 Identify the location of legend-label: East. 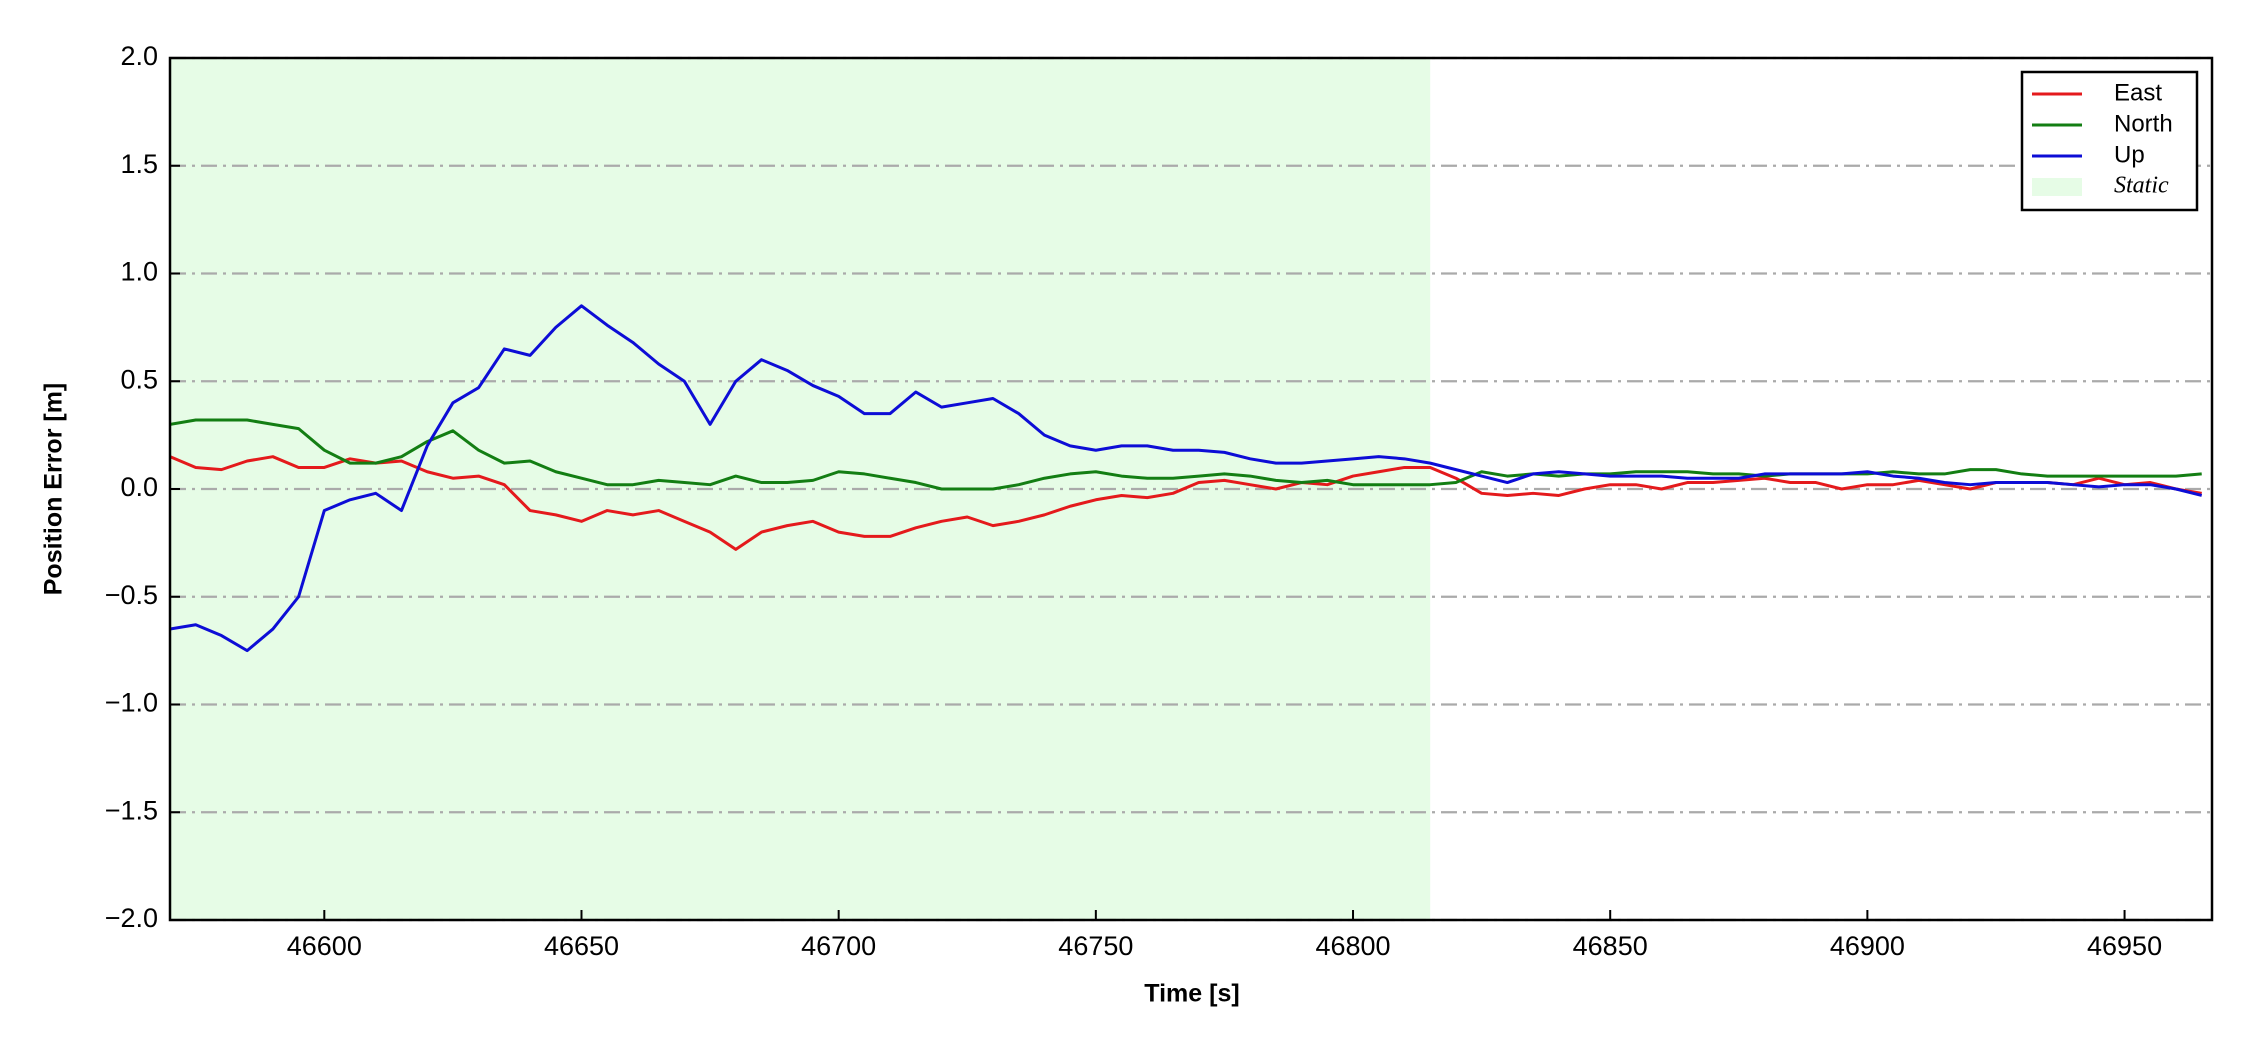
(2138, 92).